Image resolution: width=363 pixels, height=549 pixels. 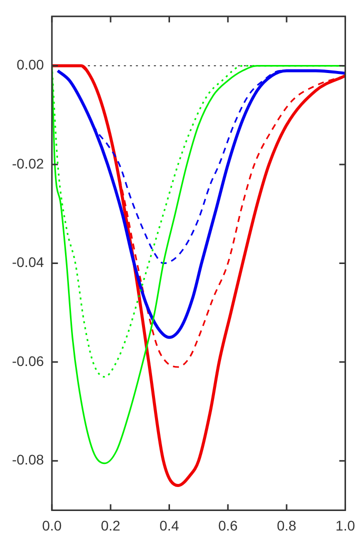 What do you see at coordinates (228, 525) in the screenshot?
I see `x-tick-label: 0.6` at bounding box center [228, 525].